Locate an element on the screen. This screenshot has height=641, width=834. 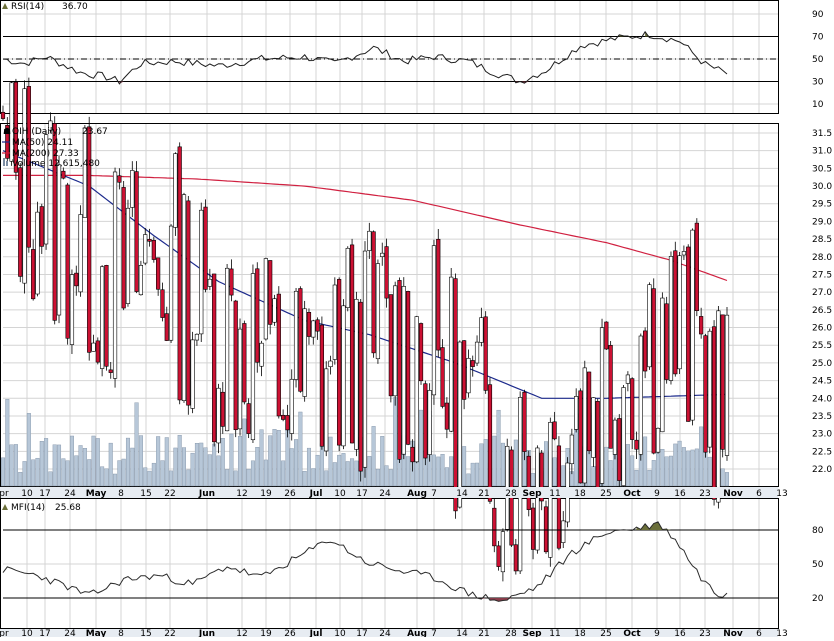
price-axis-label: 26.5 is located at coordinates (822, 311).